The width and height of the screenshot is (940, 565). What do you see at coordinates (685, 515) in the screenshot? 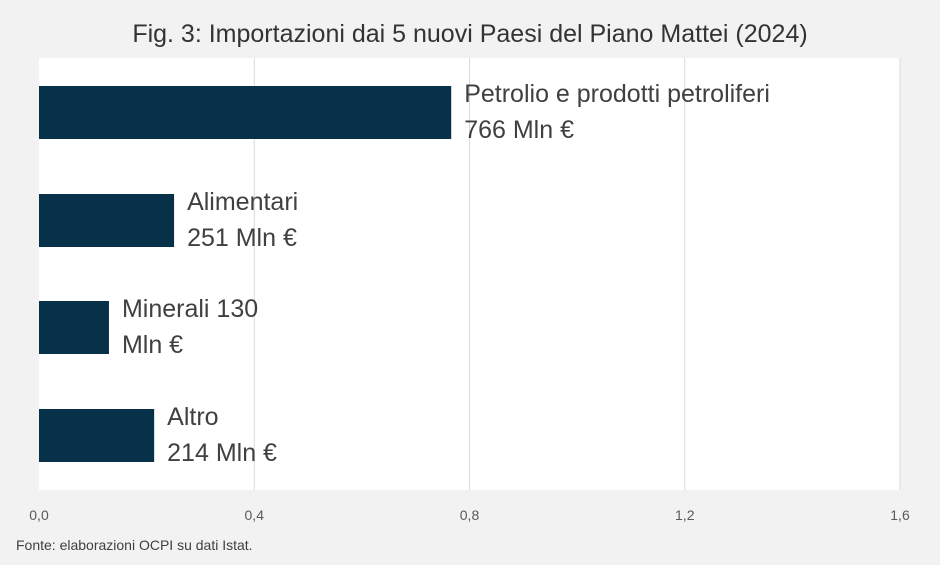
I see `x-tick-label: 1,2` at bounding box center [685, 515].